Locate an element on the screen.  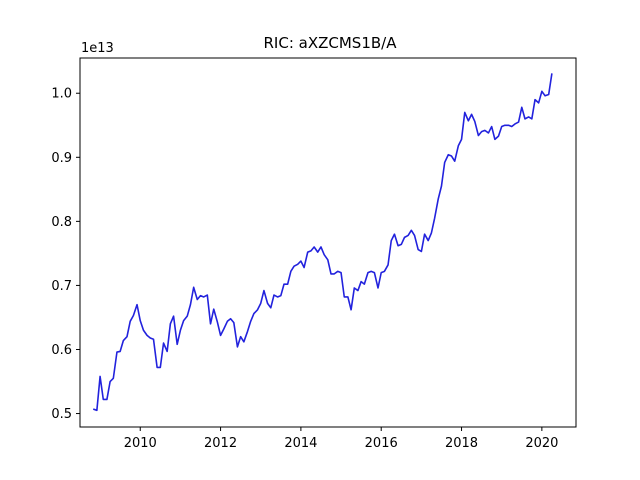
x-tick-label: 2020 is located at coordinates (541, 443).